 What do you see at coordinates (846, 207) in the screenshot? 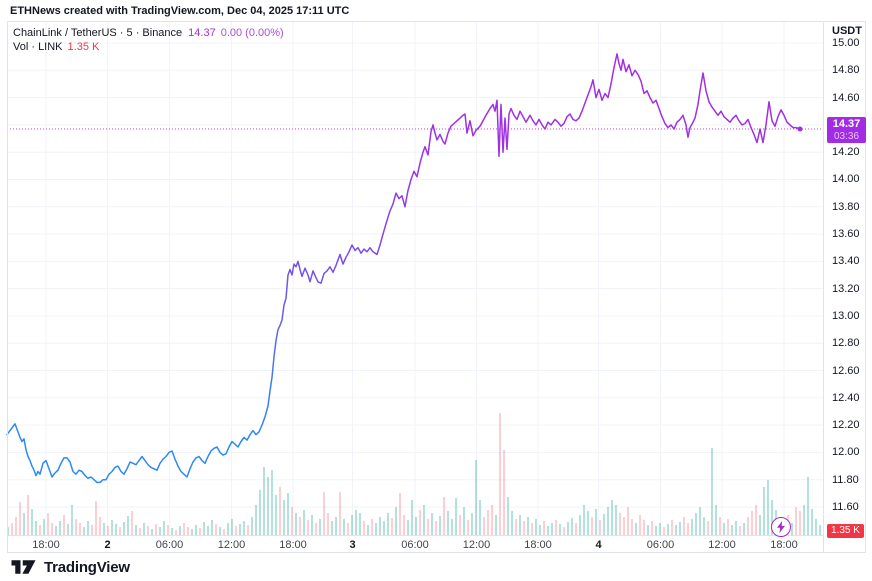
I see `price-tick-label: 13.80` at bounding box center [846, 207].